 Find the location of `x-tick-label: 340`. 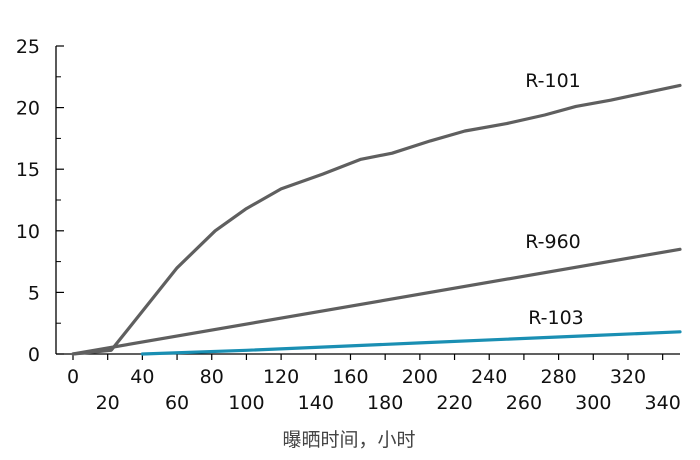

x-tick-label: 340 is located at coordinates (663, 403).